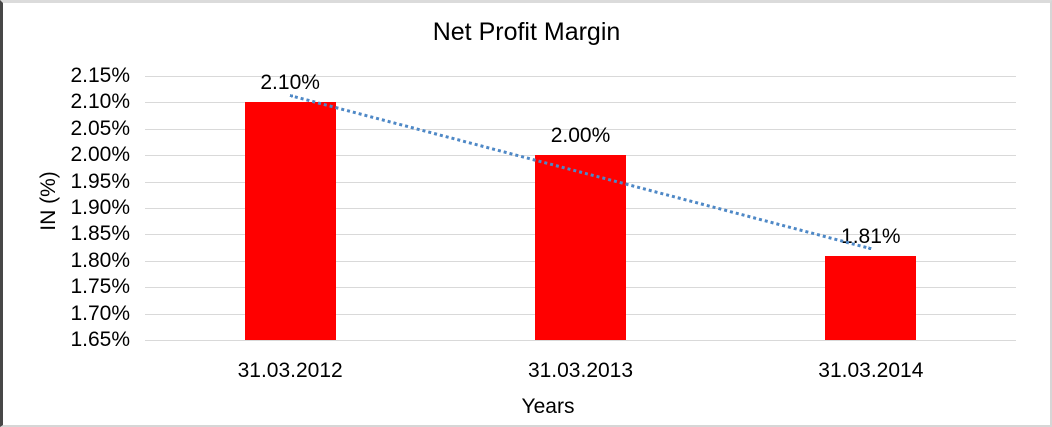 Image resolution: width=1052 pixels, height=427 pixels. Describe the element at coordinates (100, 102) in the screenshot. I see `y-tick-label: 2.10%` at that location.